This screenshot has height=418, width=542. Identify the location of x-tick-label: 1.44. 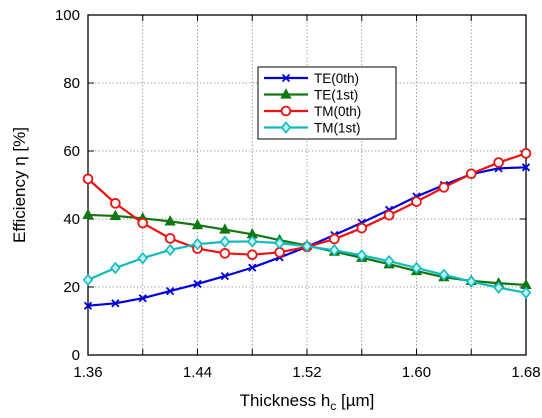
(197, 372).